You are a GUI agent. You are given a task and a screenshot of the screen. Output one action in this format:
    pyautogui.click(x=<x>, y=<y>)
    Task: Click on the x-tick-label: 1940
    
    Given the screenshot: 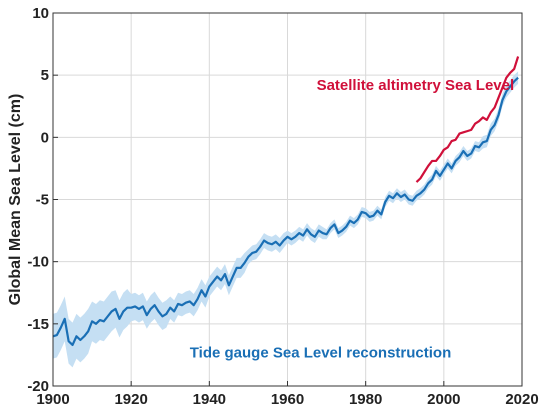 What is the action you would take?
    pyautogui.click(x=209, y=399)
    